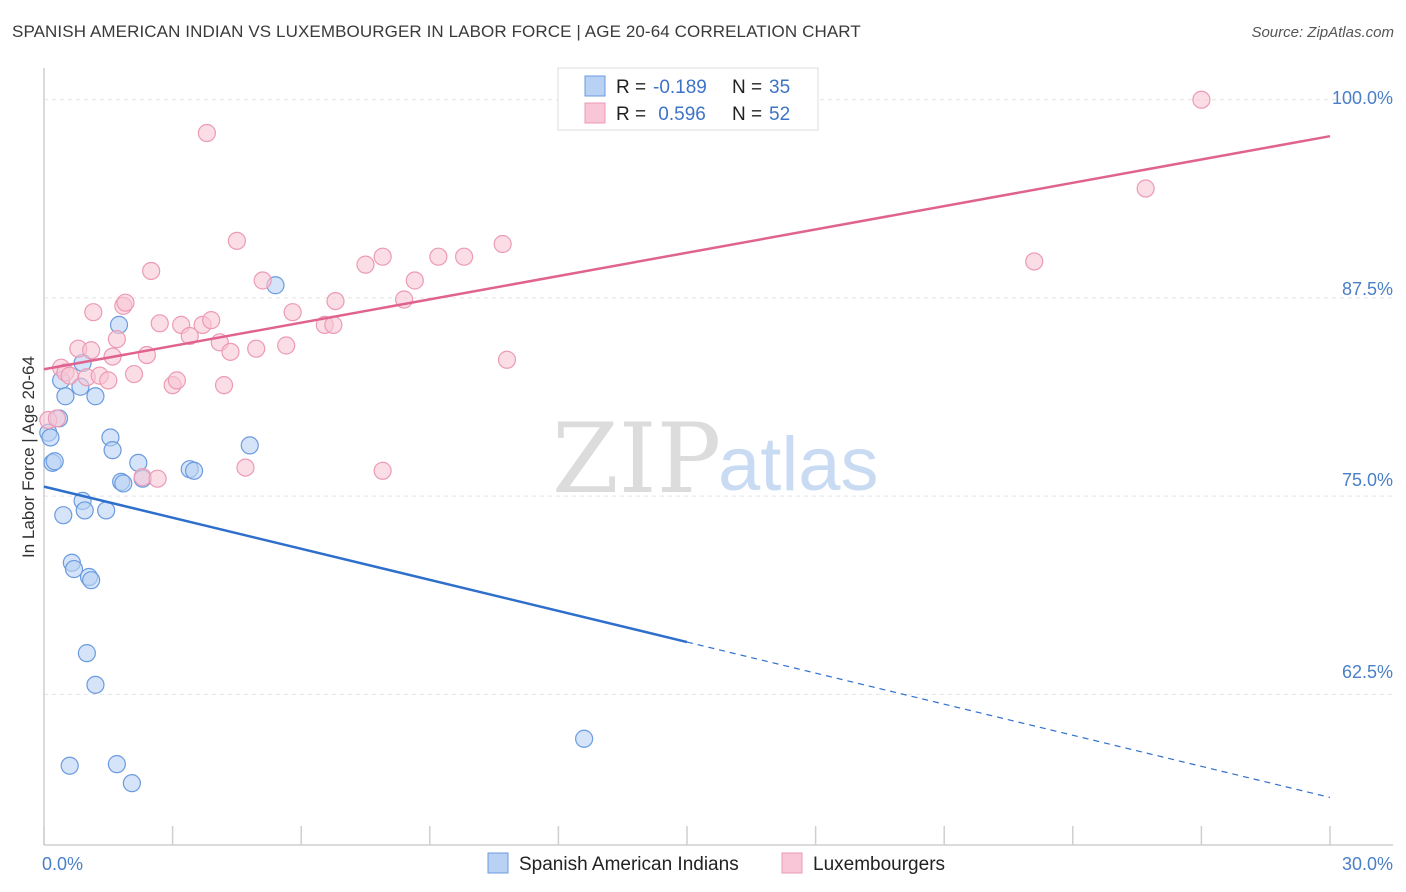  What do you see at coordinates (595, 86) in the screenshot?
I see `legend-swatch-blue` at bounding box center [595, 86].